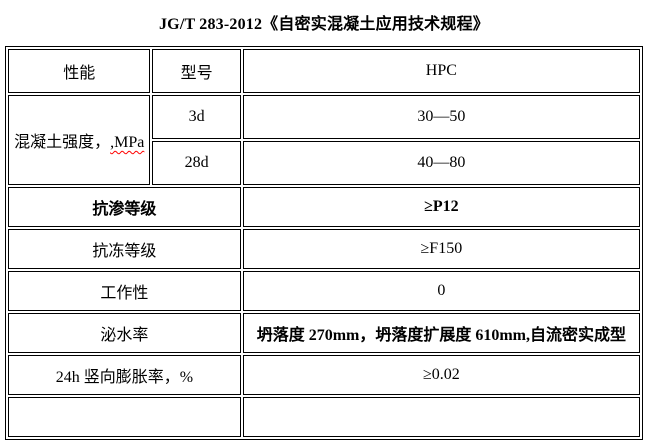  Describe the element at coordinates (441, 417) in the screenshot. I see `partial-value-cell` at that location.